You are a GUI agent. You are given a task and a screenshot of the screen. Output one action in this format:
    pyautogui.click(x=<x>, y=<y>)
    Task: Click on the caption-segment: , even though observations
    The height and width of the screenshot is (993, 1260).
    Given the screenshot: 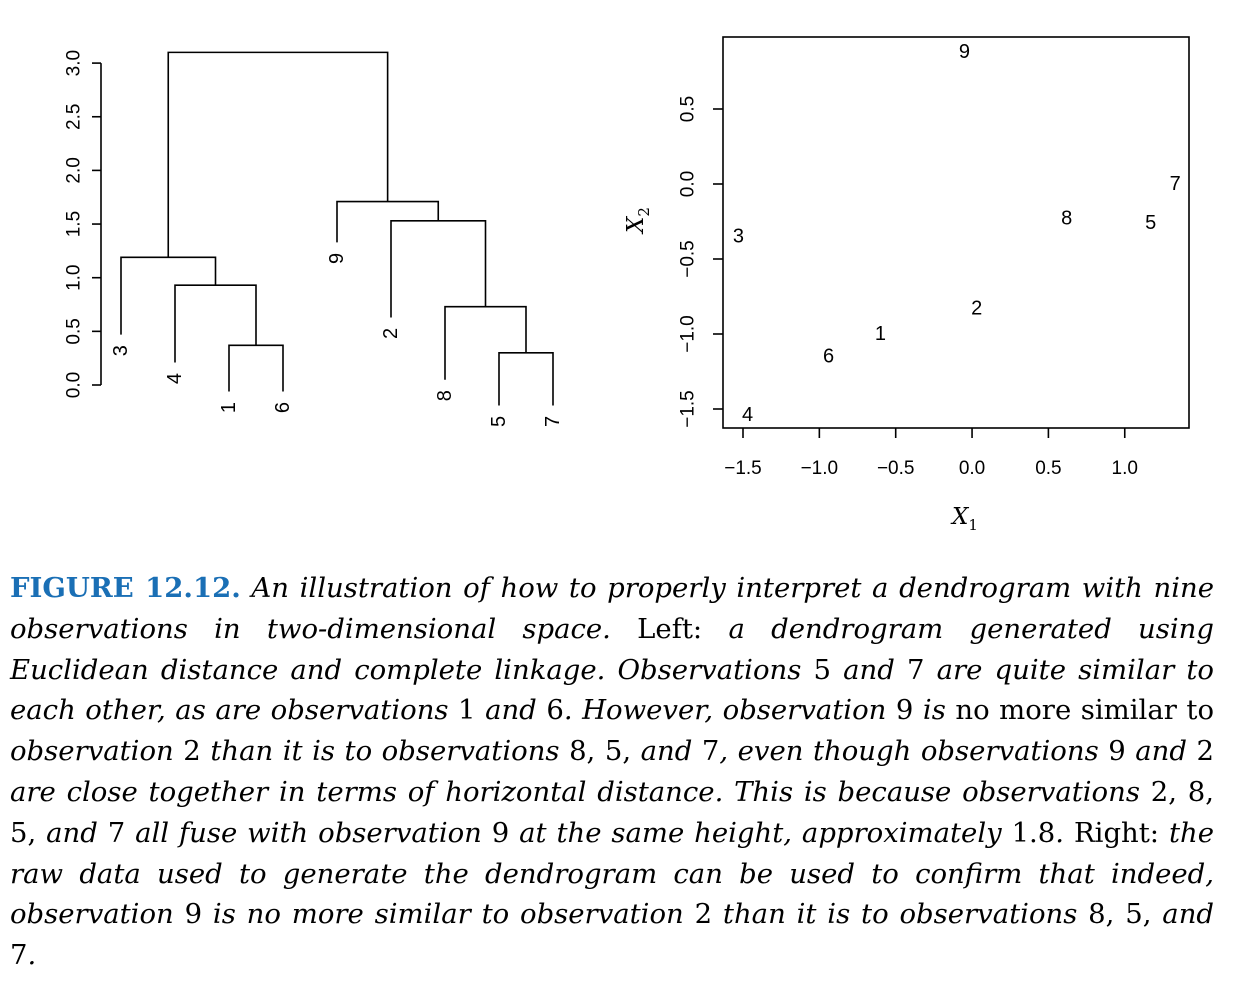 What is the action you would take?
    pyautogui.click(x=914, y=751)
    